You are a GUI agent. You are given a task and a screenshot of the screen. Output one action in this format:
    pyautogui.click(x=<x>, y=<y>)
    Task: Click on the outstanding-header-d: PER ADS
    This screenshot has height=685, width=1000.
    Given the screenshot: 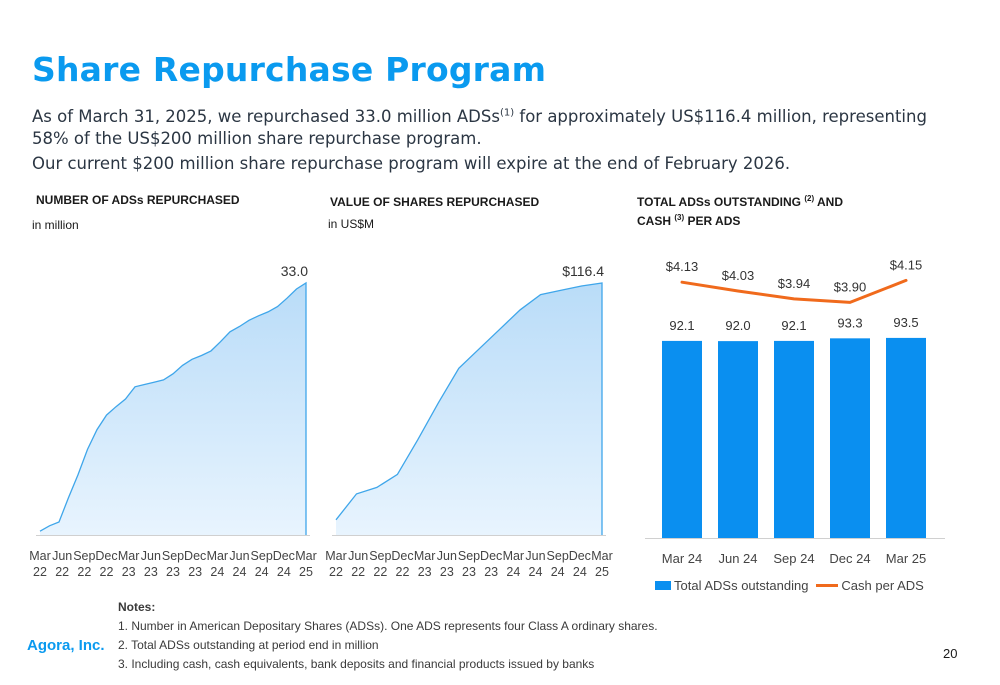 What is the action you would take?
    pyautogui.click(x=712, y=221)
    